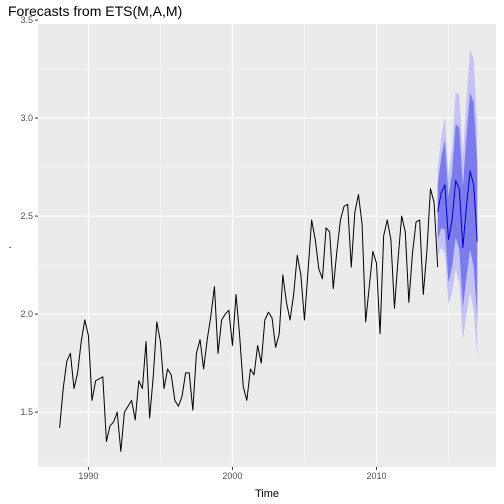  What do you see at coordinates (95, 11) in the screenshot?
I see `chart-title: Forecasts from ETS(M,A,M)` at bounding box center [95, 11].